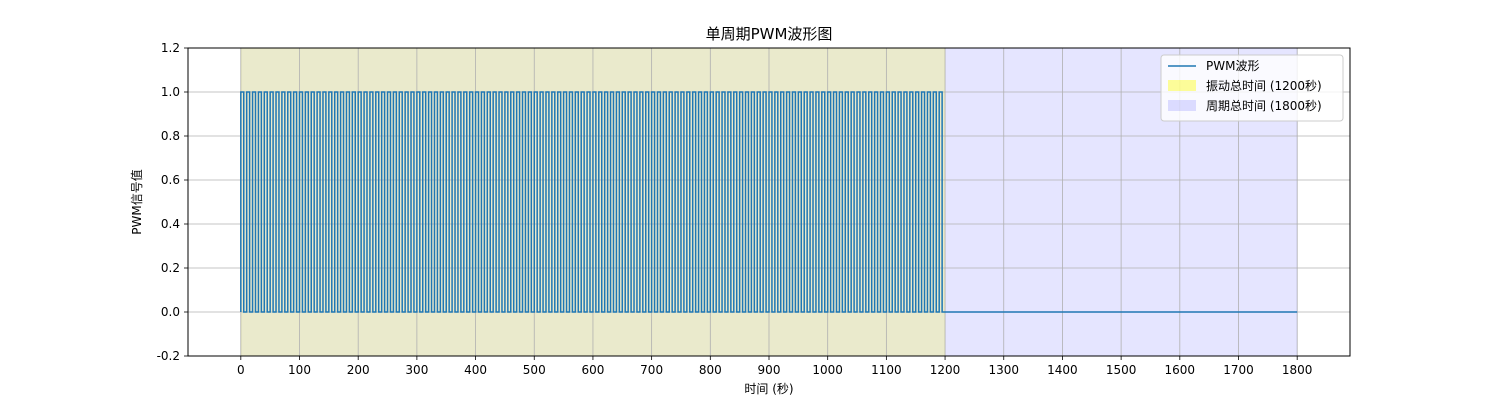 This screenshot has width=1500, height=400. What do you see at coordinates (241, 370) in the screenshot?
I see `x-tick-label-0: 0` at bounding box center [241, 370].